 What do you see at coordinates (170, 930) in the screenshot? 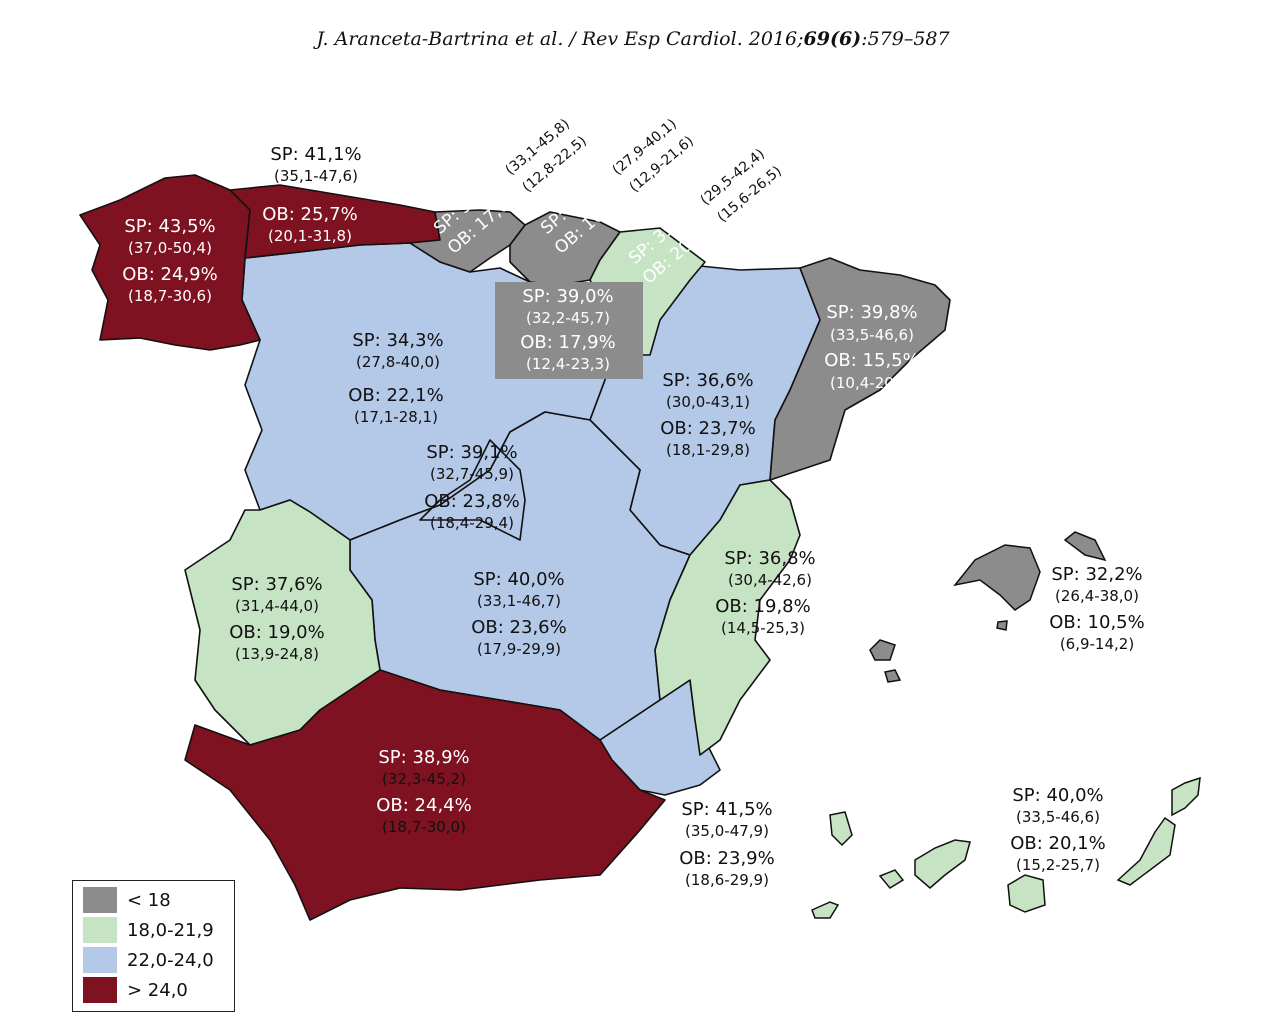
I see `legend-label-18-21: 18,0-21,9` at bounding box center [170, 930].